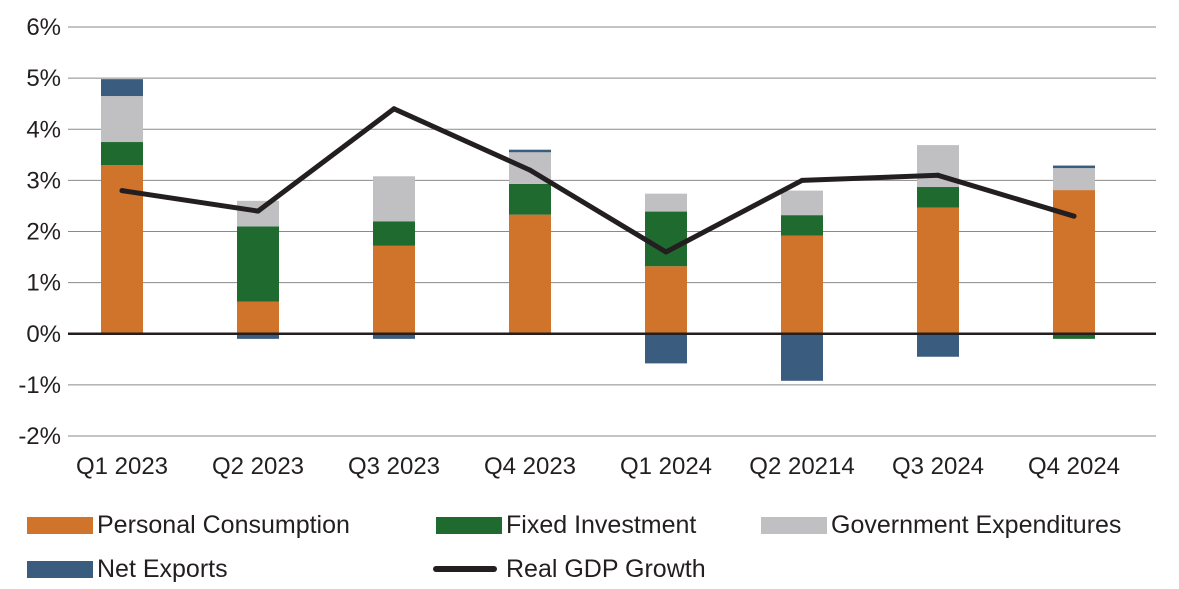  What do you see at coordinates (43, 129) in the screenshot?
I see `y-tick-label: 4%` at bounding box center [43, 129].